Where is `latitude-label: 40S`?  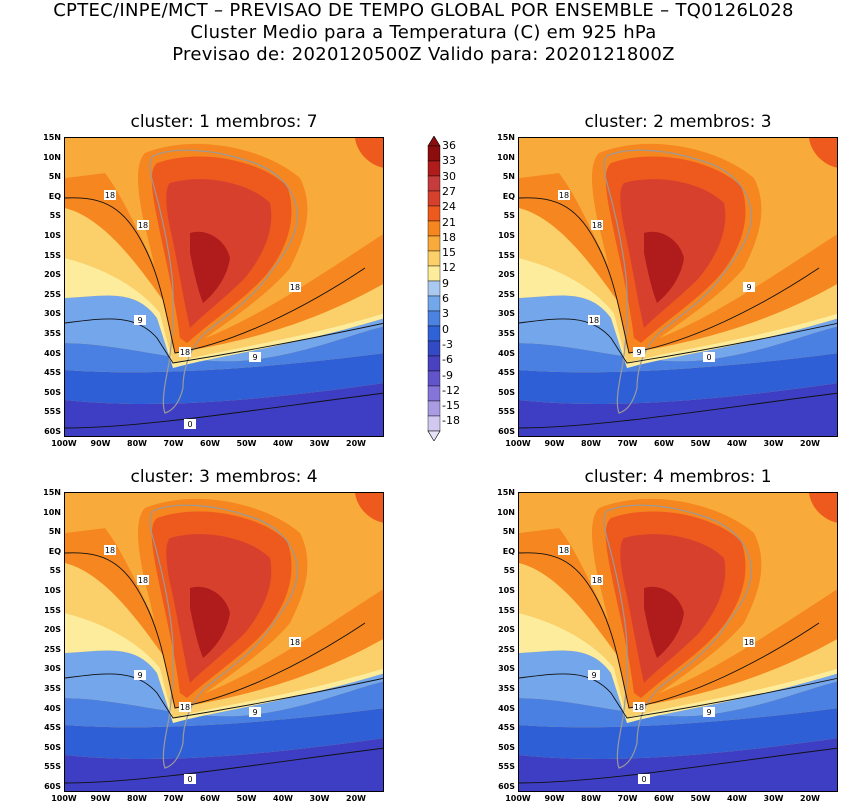
latitude-label: 40S is located at coordinates (52, 708).